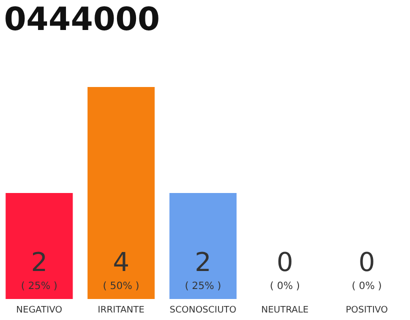  I want to click on data-label: 4, so click(121, 263).